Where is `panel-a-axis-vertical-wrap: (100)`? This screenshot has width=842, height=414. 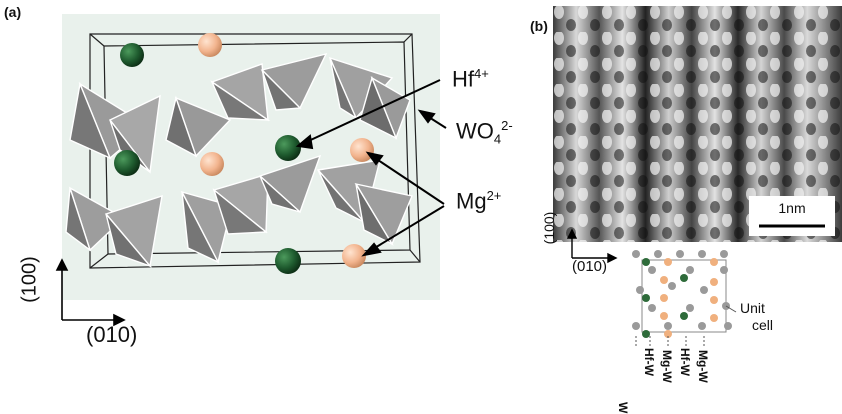
panel-a-axis-vertical-wrap: (100) is located at coordinates (29, 280).